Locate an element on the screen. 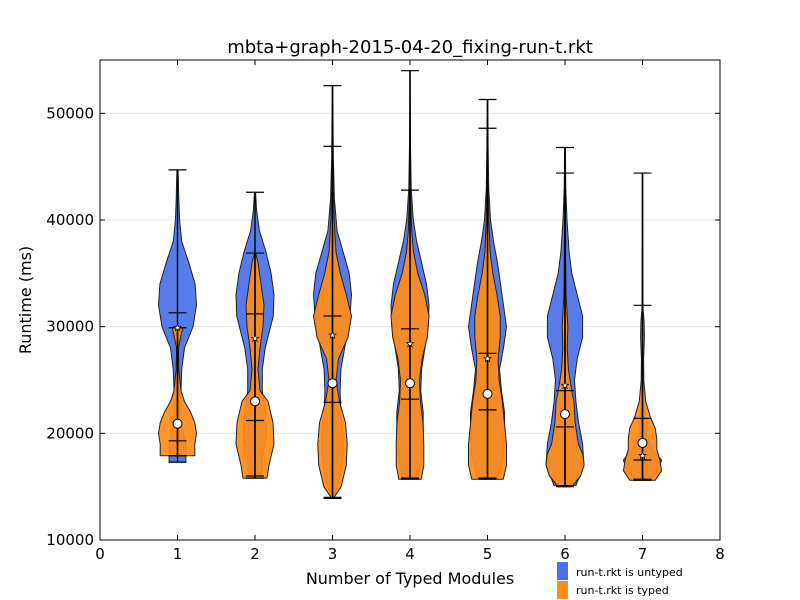 The height and width of the screenshot is (600, 800). y-tick-label-1: 20000 is located at coordinates (70, 433).